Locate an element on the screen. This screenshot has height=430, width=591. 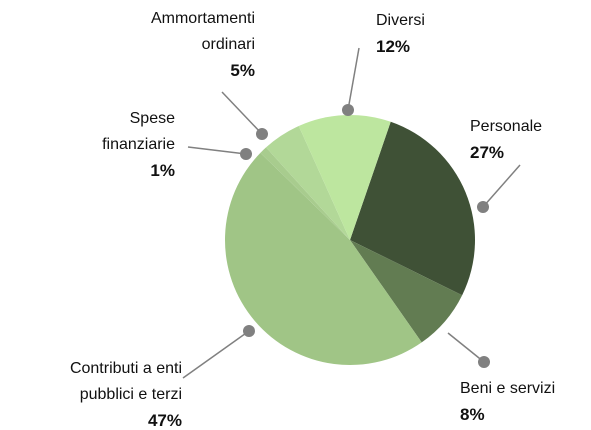
slice-label: Ammortamenti ordinari 5% is located at coordinates (180, 45).